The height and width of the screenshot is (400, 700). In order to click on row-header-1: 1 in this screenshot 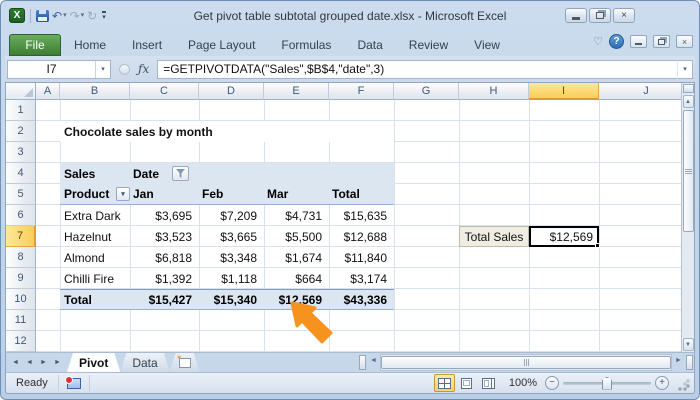, I will do `click(21, 110)`.